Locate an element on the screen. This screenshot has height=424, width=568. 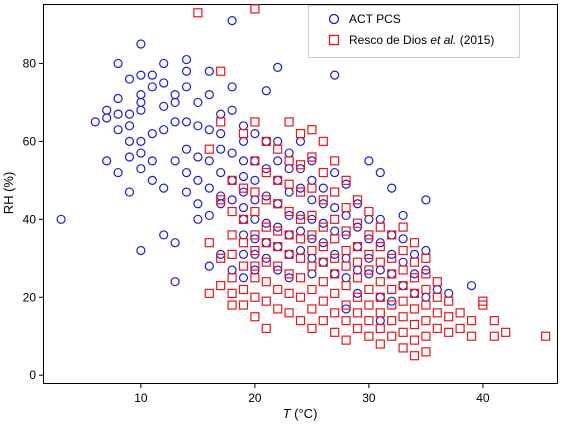
legend-label-resco: Resco de Dios et al. (2015) is located at coordinates (421, 40).